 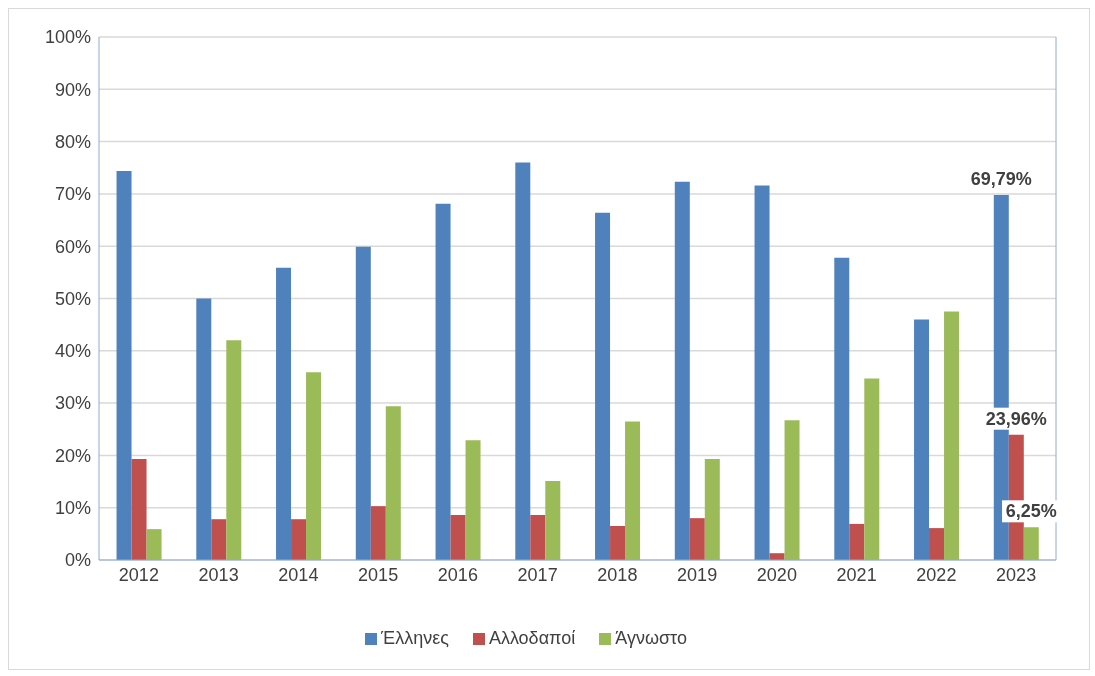 I want to click on x-tick-label: 2013, so click(x=218, y=574).